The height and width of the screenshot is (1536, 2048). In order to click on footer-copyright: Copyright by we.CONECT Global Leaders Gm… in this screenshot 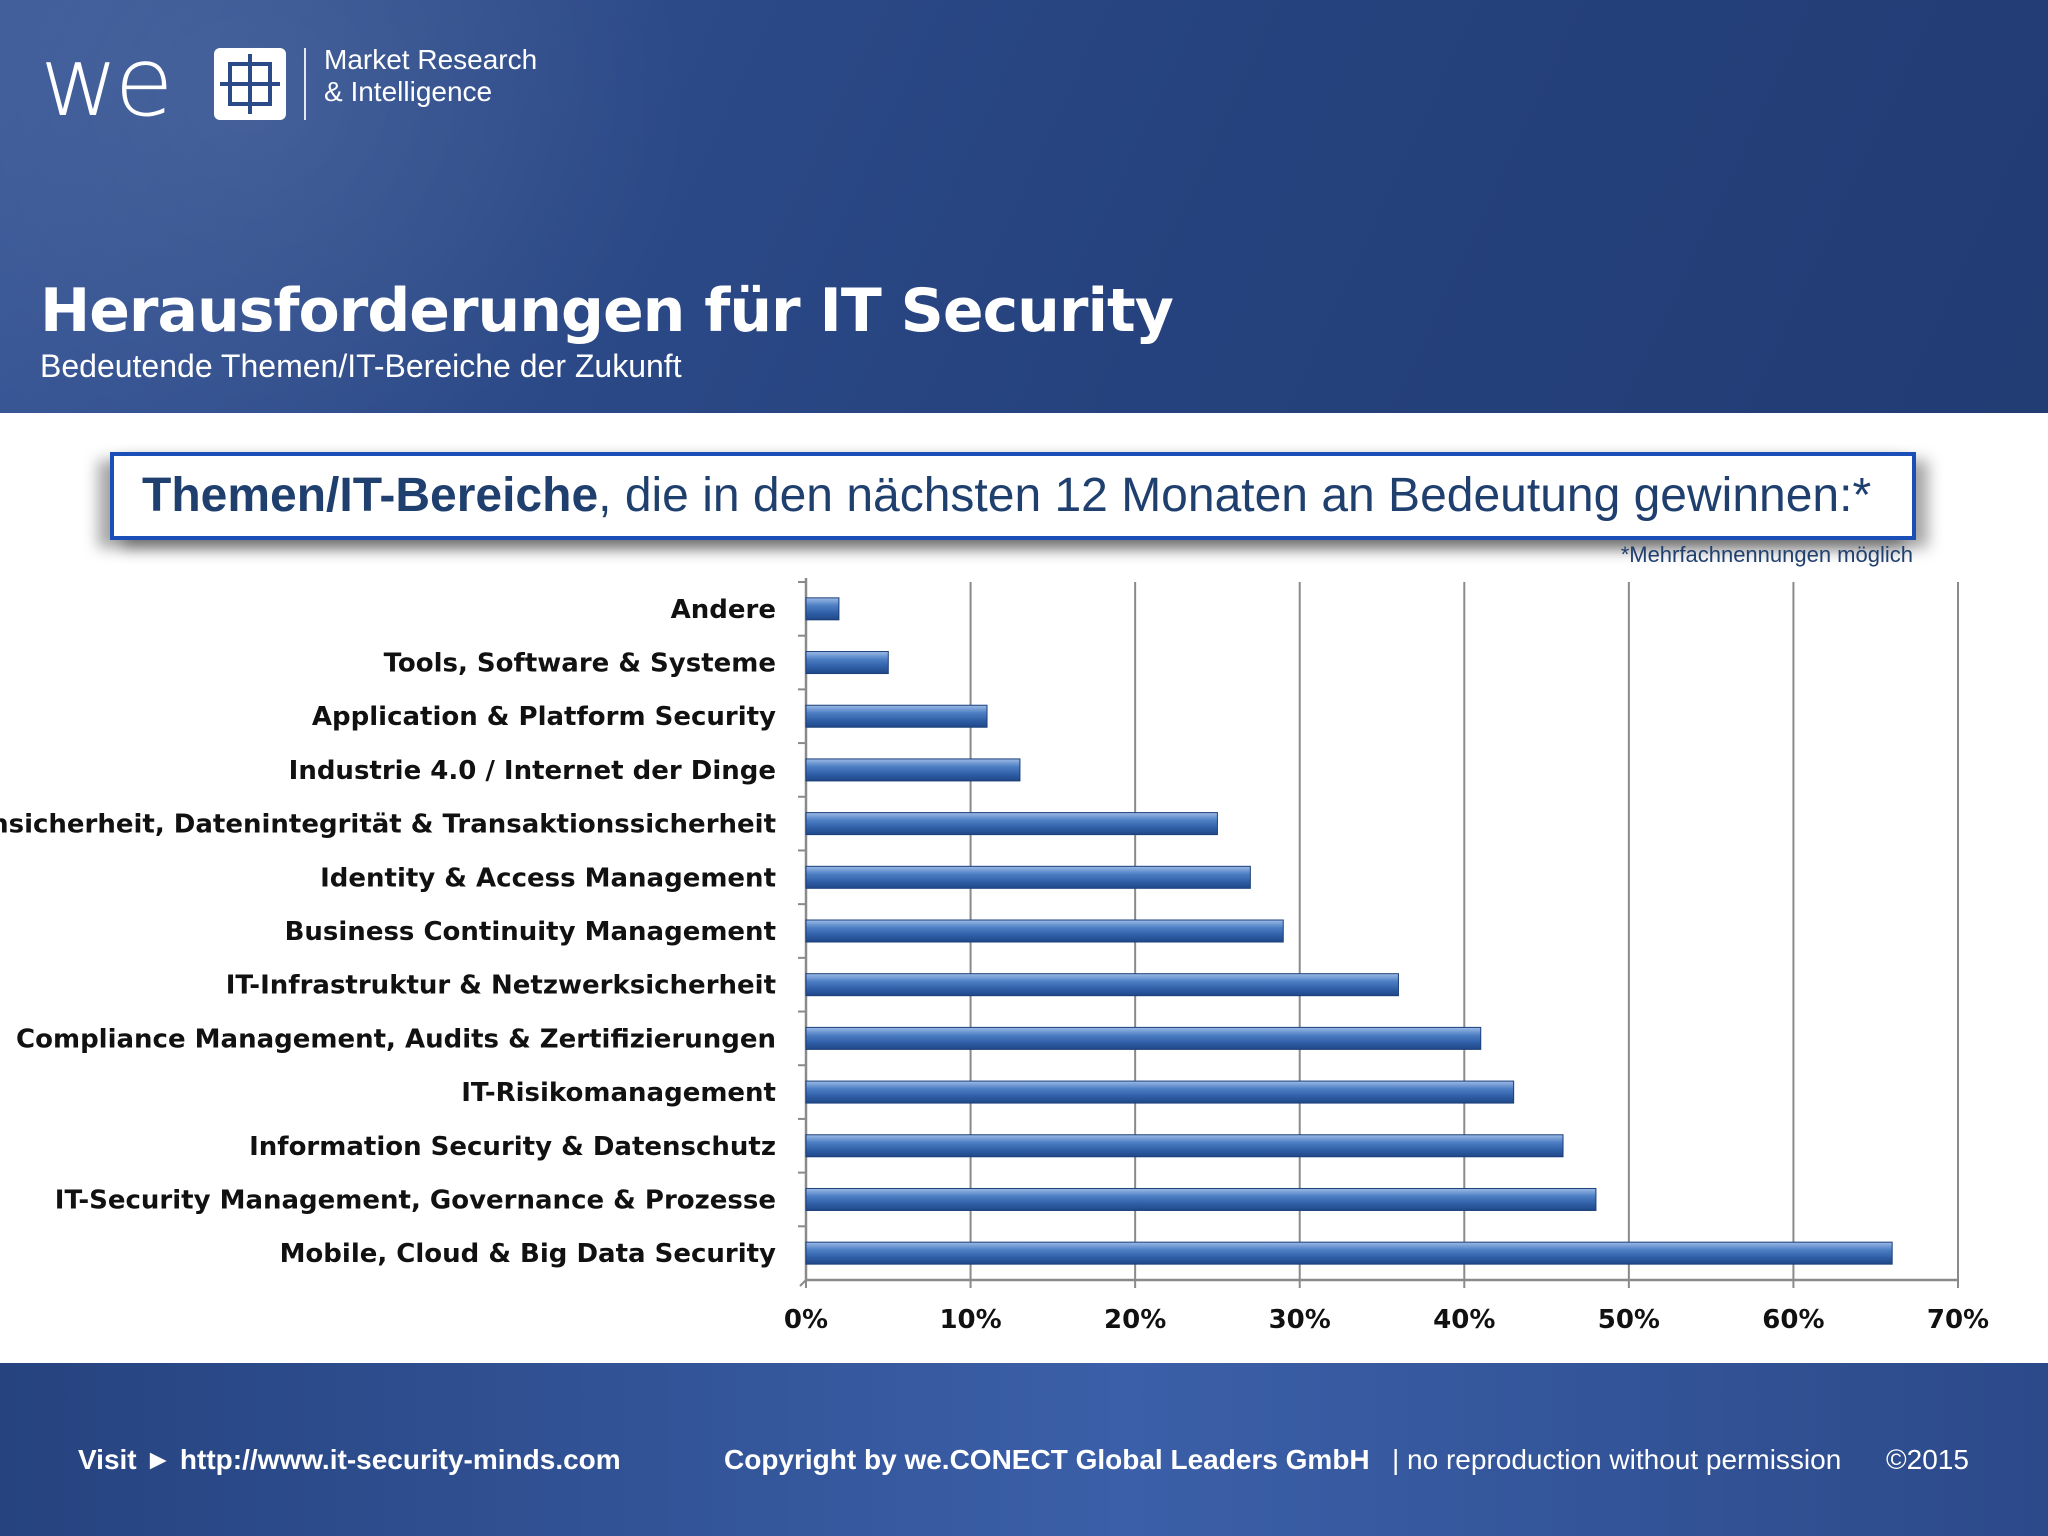, I will do `click(1047, 1459)`.